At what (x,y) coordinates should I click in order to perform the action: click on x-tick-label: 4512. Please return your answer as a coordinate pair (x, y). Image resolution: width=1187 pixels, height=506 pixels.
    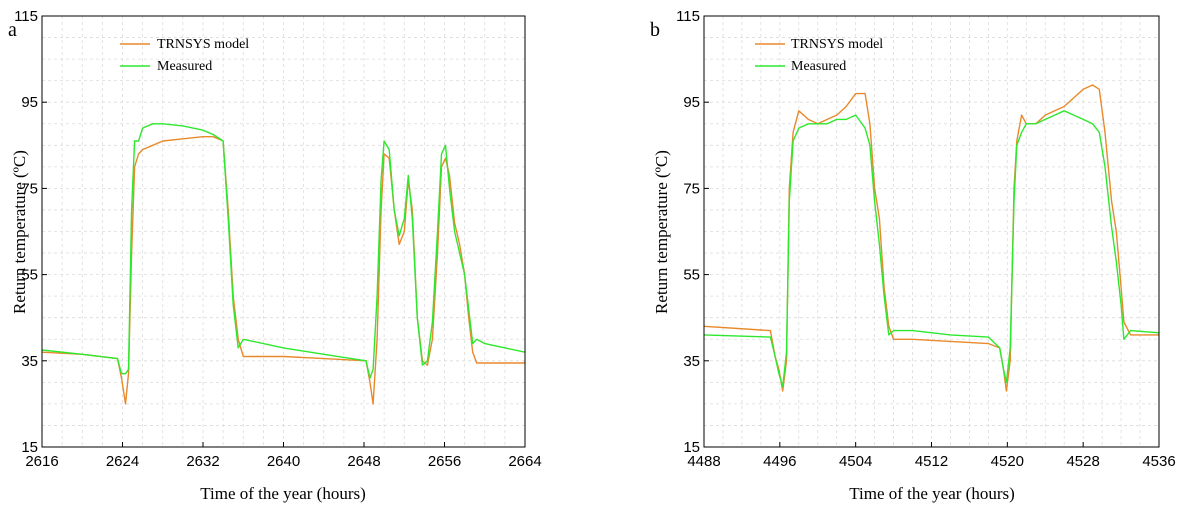
    Looking at the image, I should click on (931, 461).